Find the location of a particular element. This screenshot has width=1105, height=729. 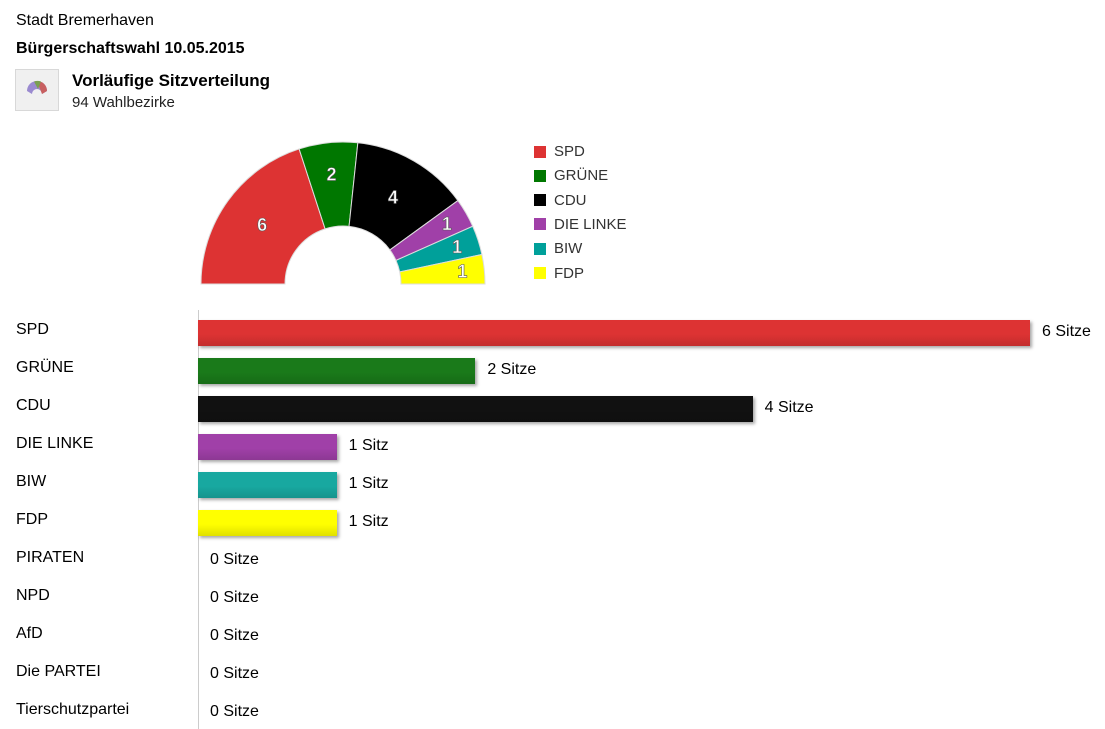

bar-value-label: 6 Sitze is located at coordinates (1066, 331).